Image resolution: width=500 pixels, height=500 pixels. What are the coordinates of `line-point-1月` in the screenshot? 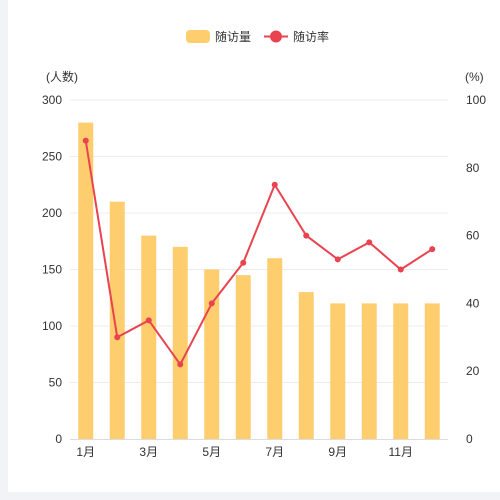 It's located at (85, 140).